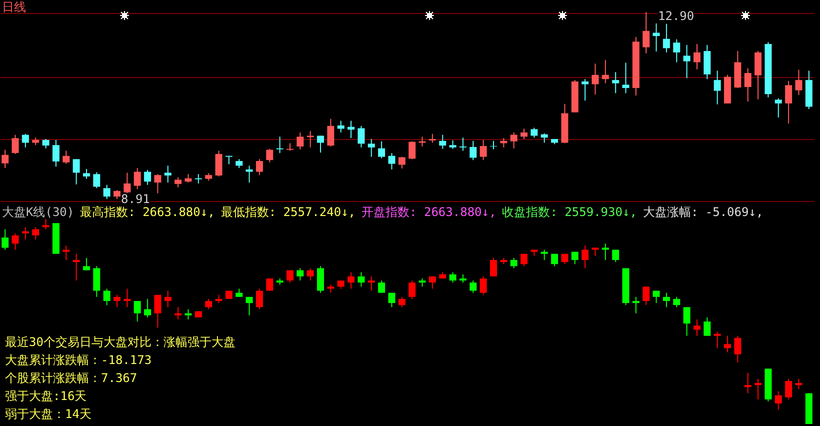 This screenshot has width=820, height=426. I want to click on annotation: 8.91, so click(135, 199).